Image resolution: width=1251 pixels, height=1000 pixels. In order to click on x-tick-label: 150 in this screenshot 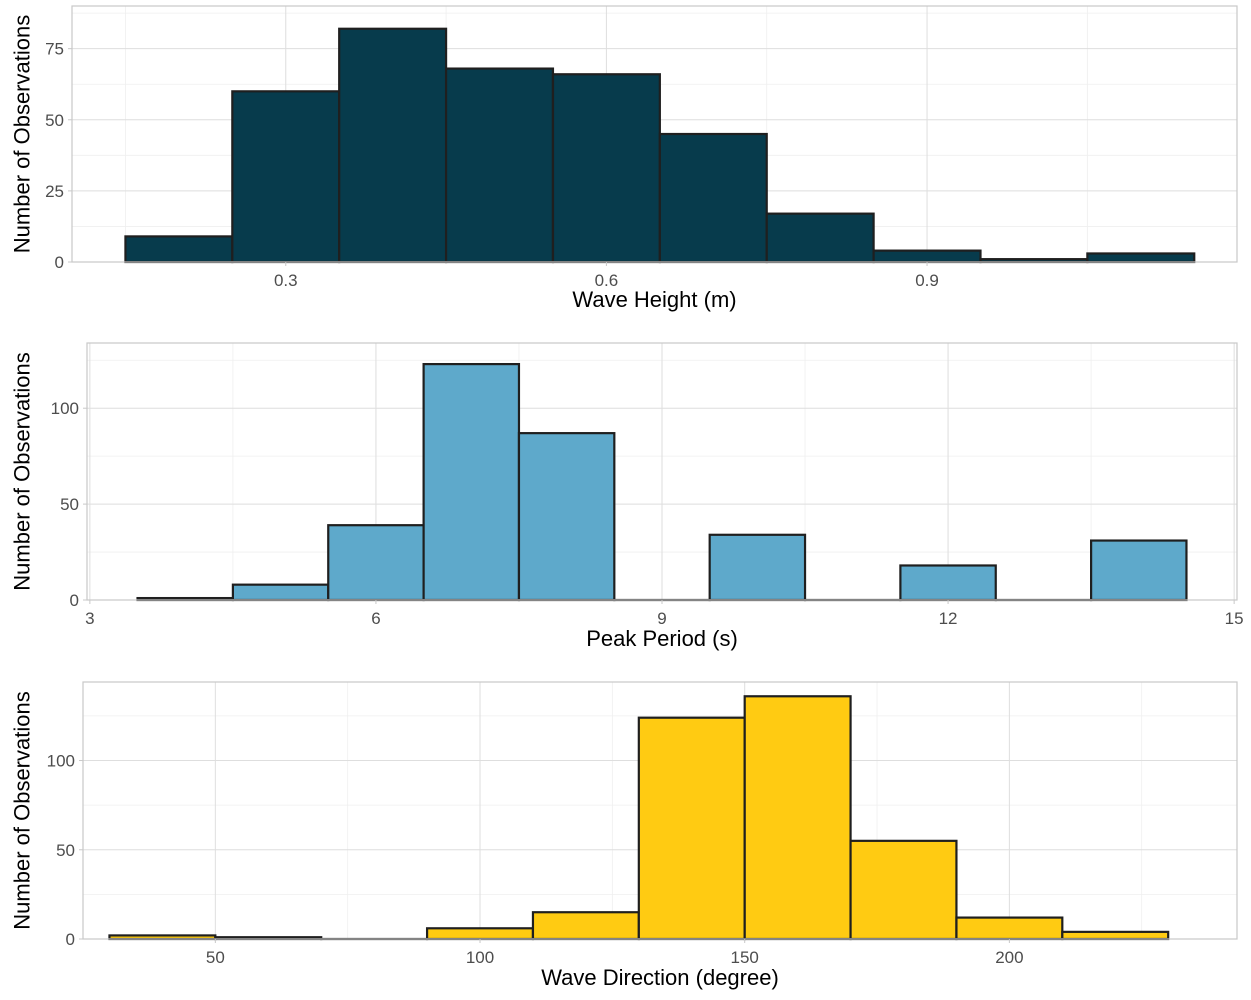, I will do `click(745, 957)`.